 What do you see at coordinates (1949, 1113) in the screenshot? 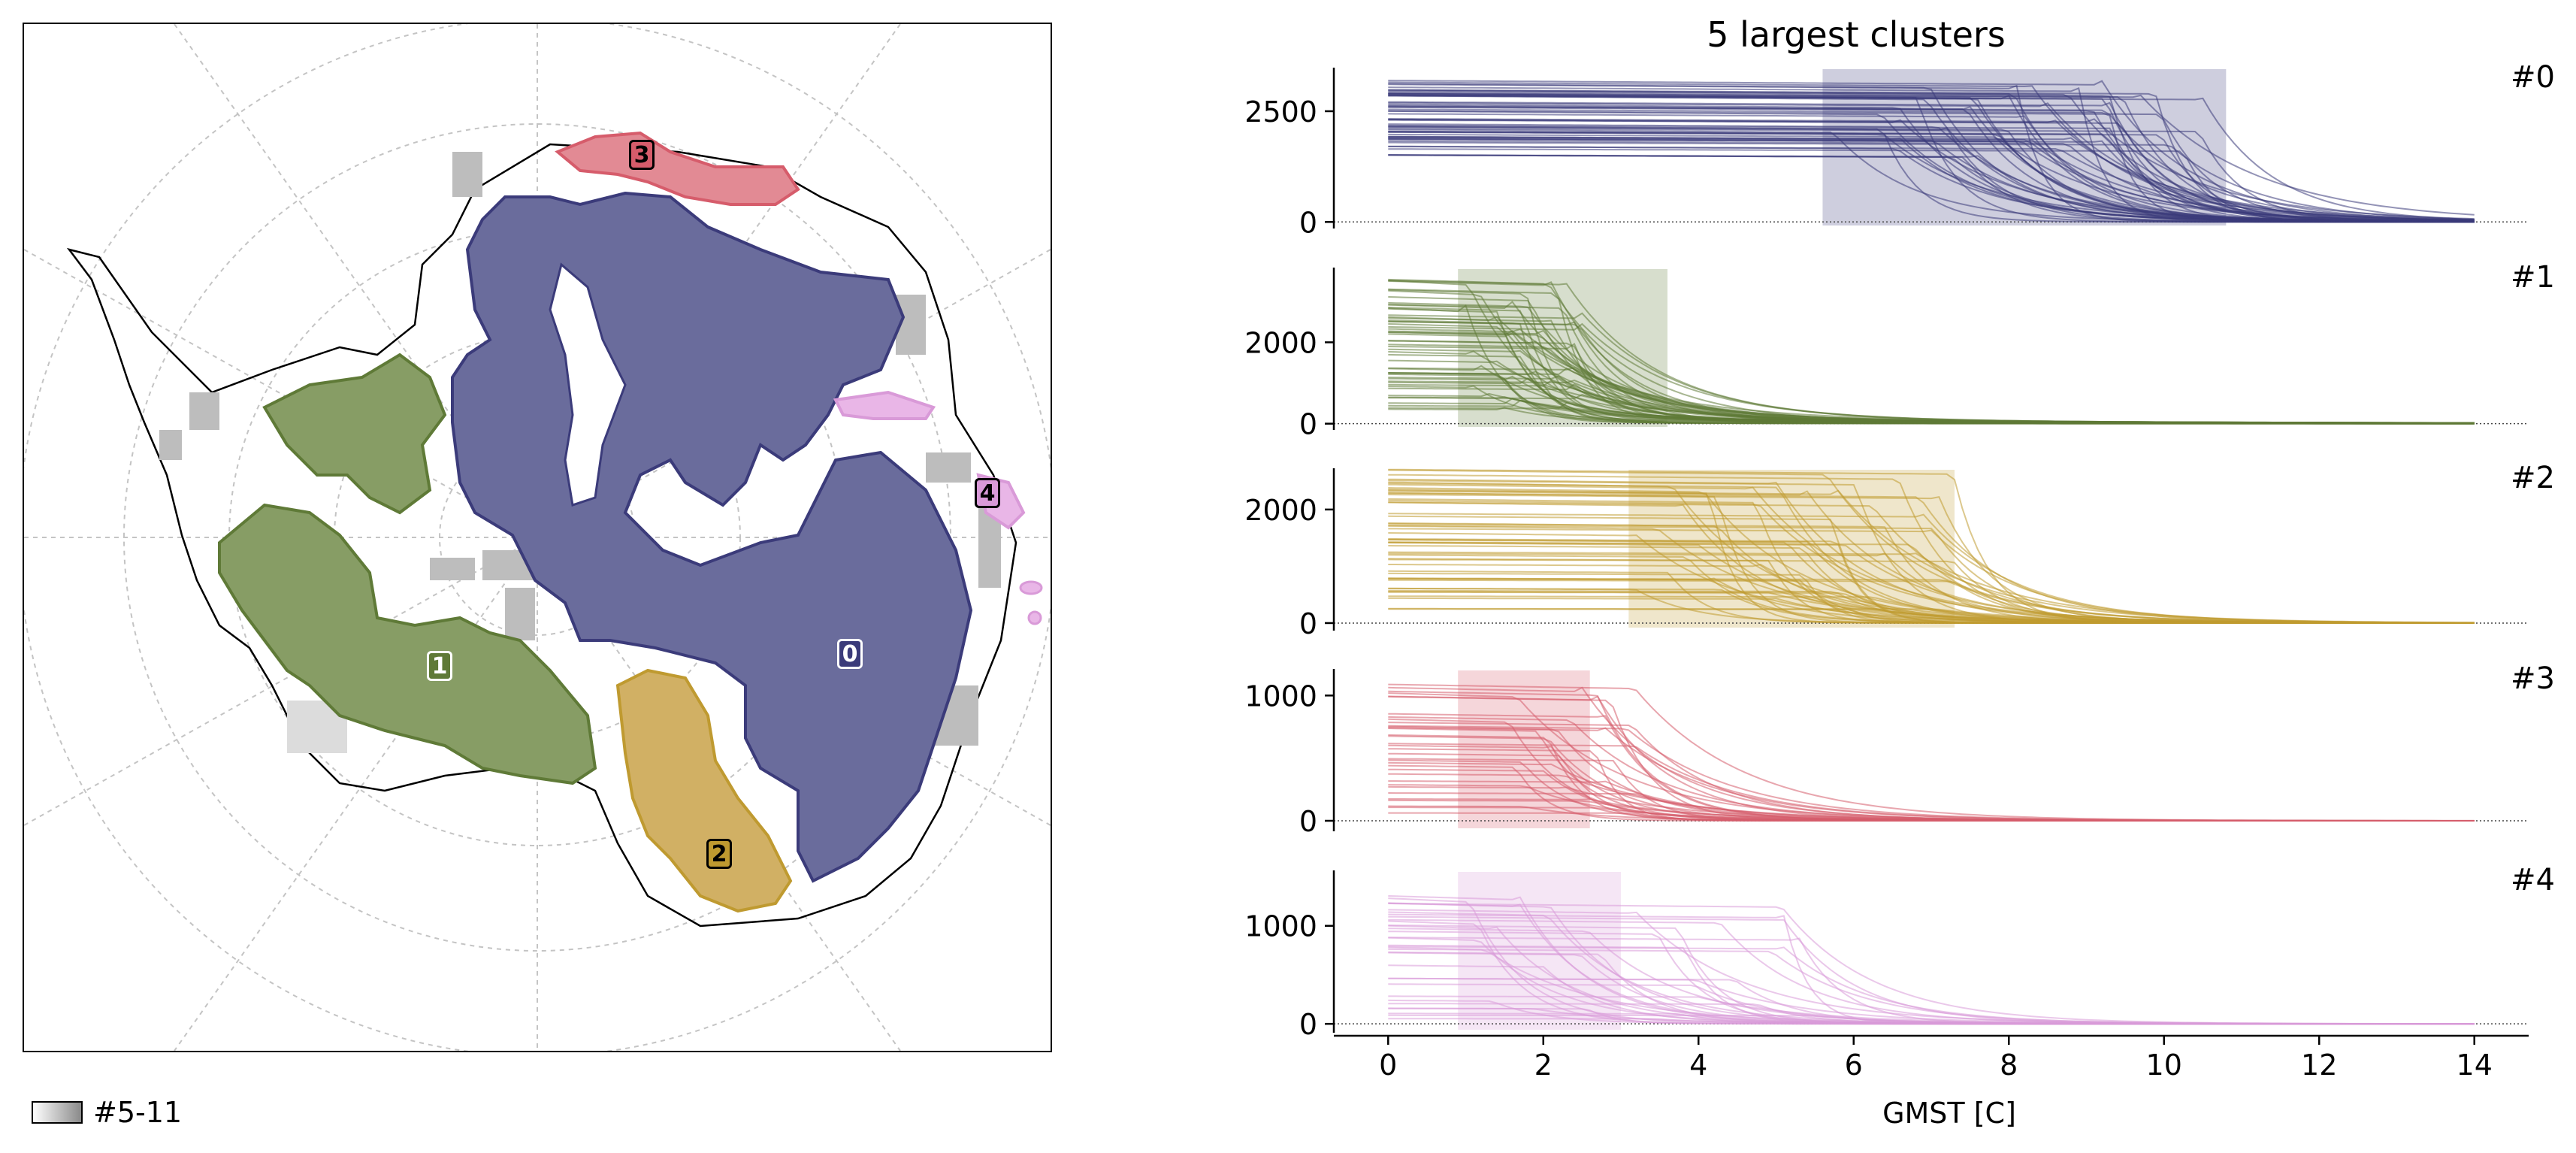
I see `x-axis-label: GMST [C]` at bounding box center [1949, 1113].